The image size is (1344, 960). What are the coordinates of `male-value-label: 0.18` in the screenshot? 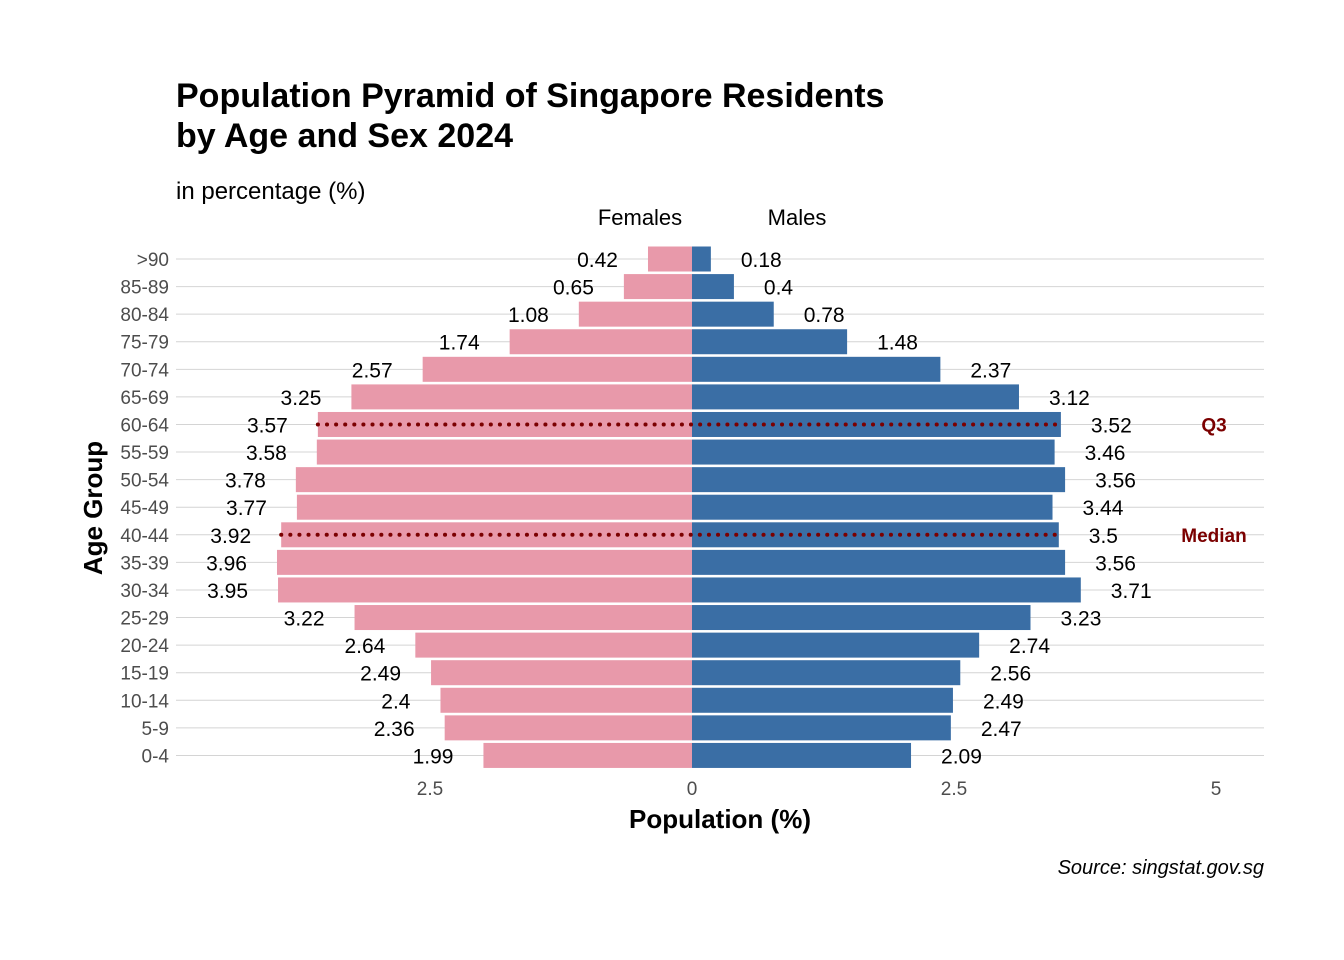 It's located at (761, 260).